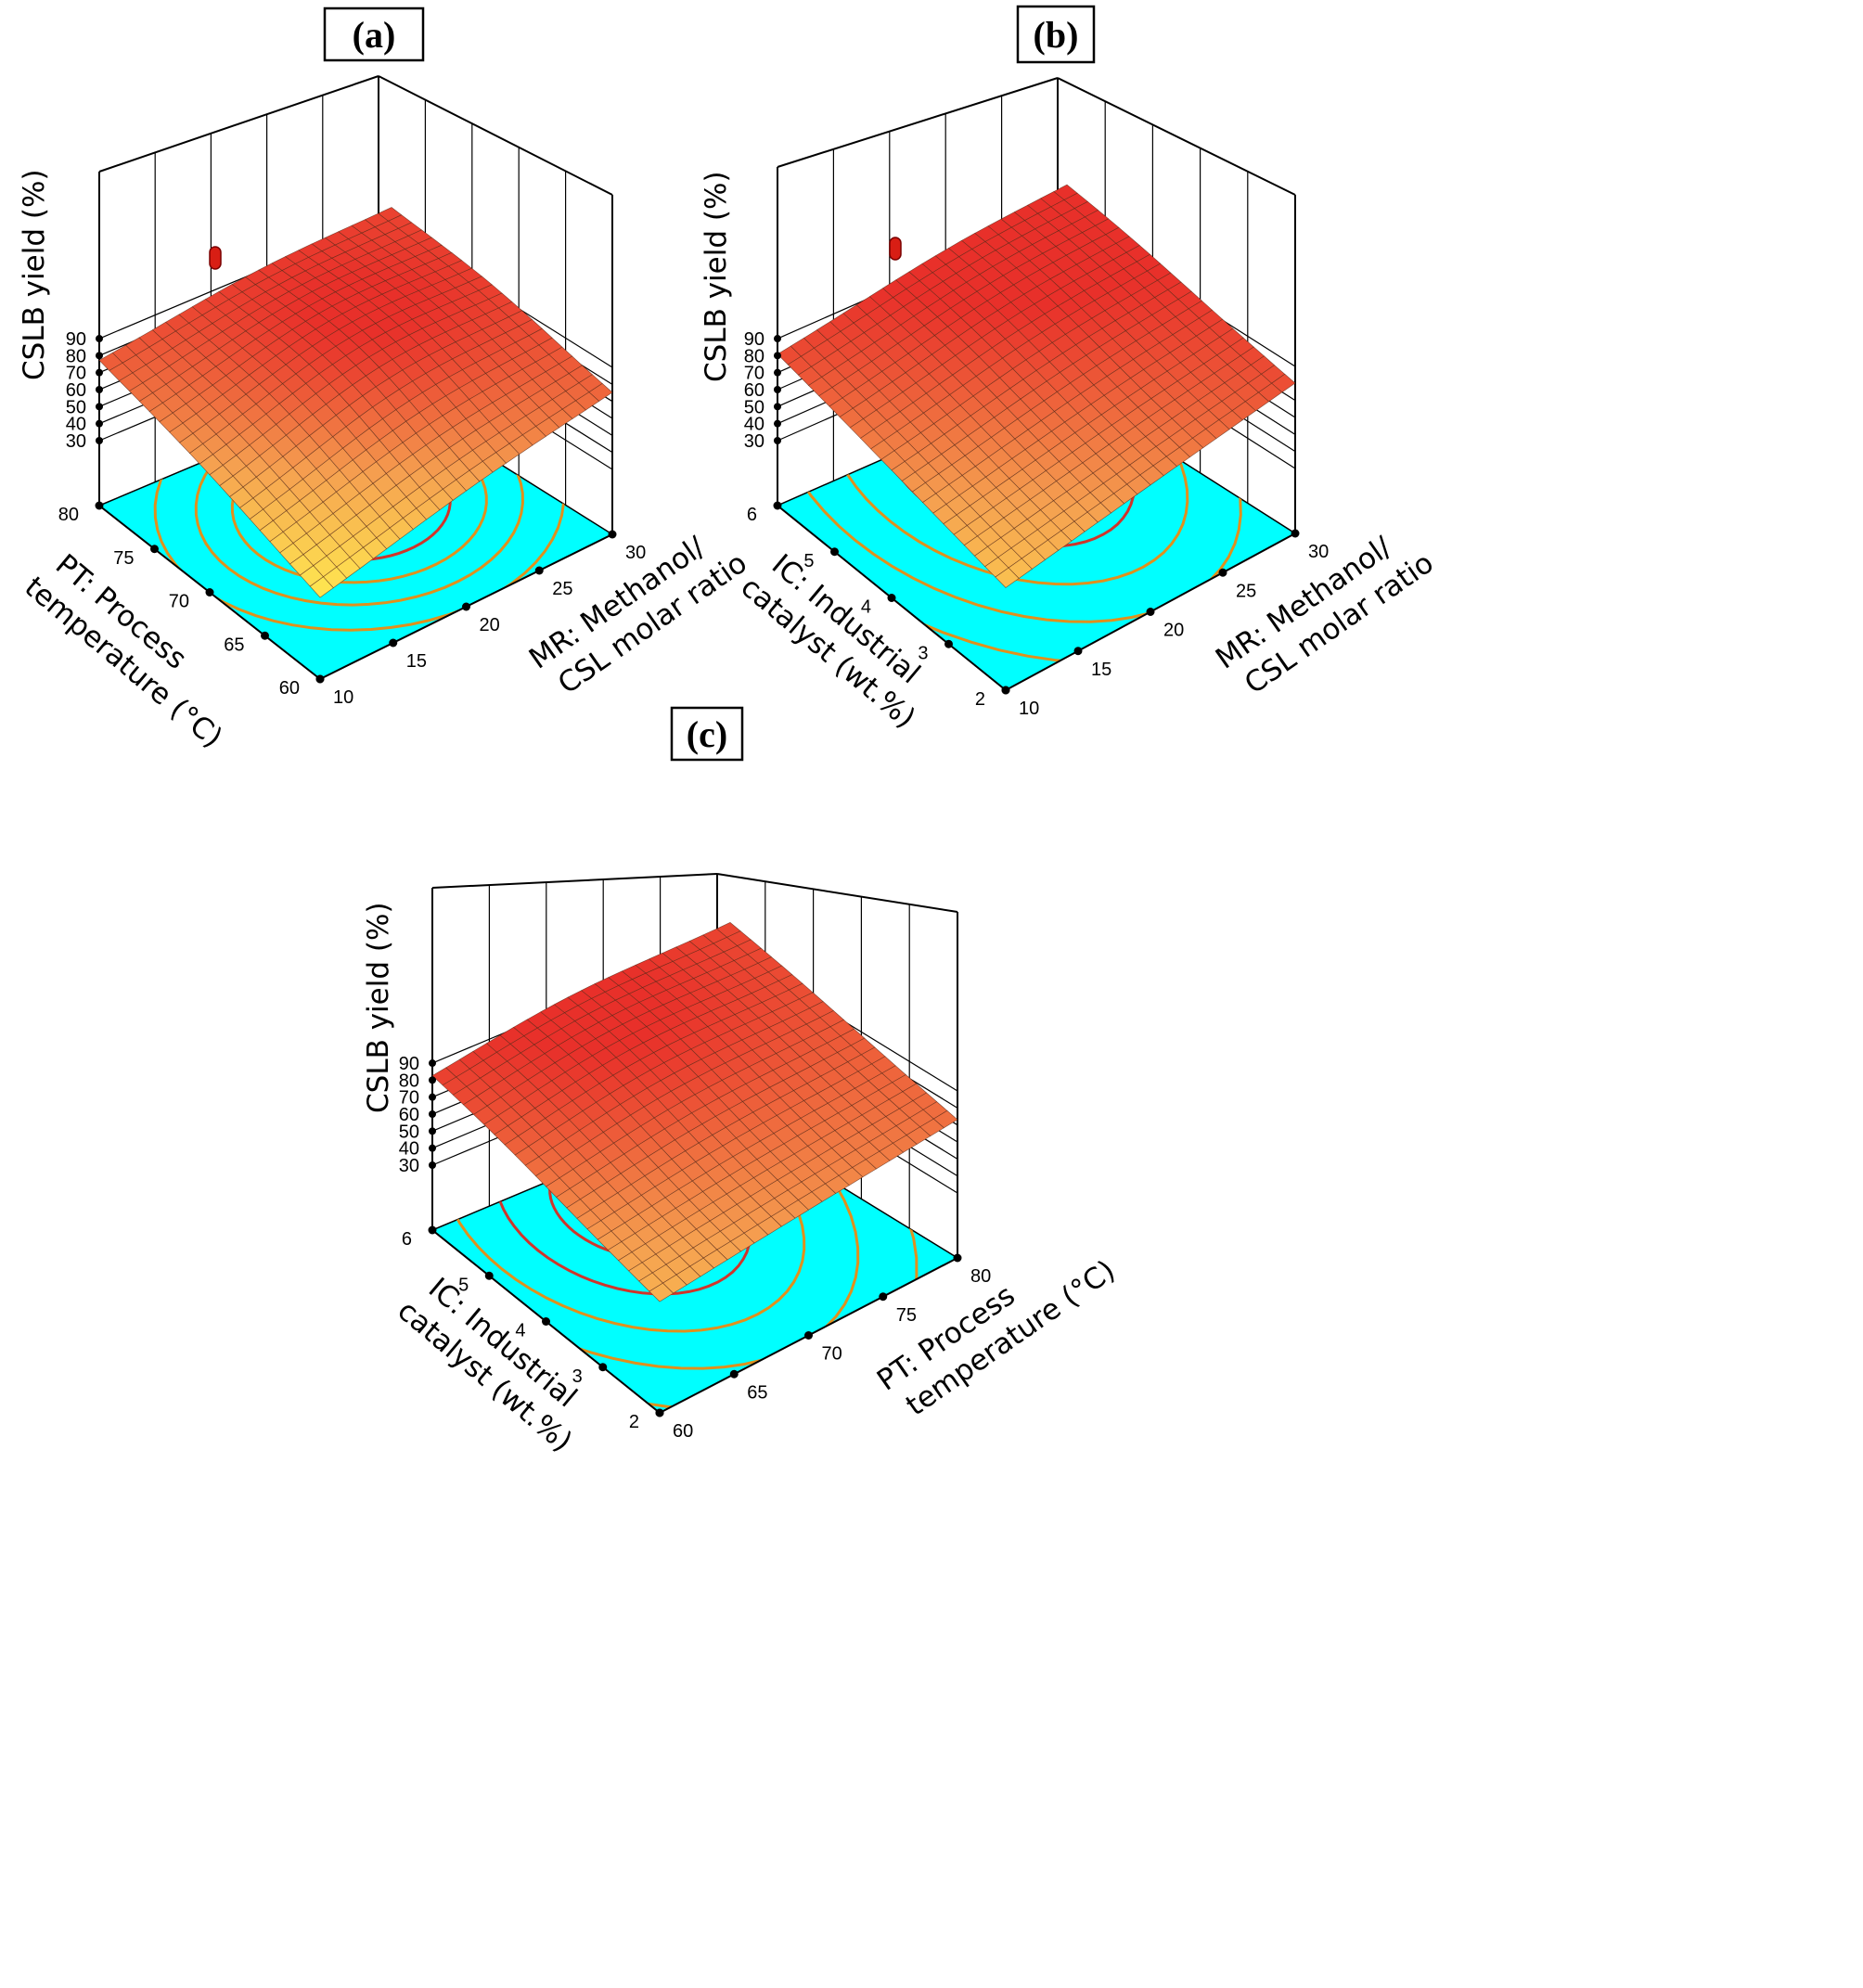 The width and height of the screenshot is (1863, 1988). What do you see at coordinates (409, 1115) in the screenshot?
I see `z-tick-label: 60` at bounding box center [409, 1115].